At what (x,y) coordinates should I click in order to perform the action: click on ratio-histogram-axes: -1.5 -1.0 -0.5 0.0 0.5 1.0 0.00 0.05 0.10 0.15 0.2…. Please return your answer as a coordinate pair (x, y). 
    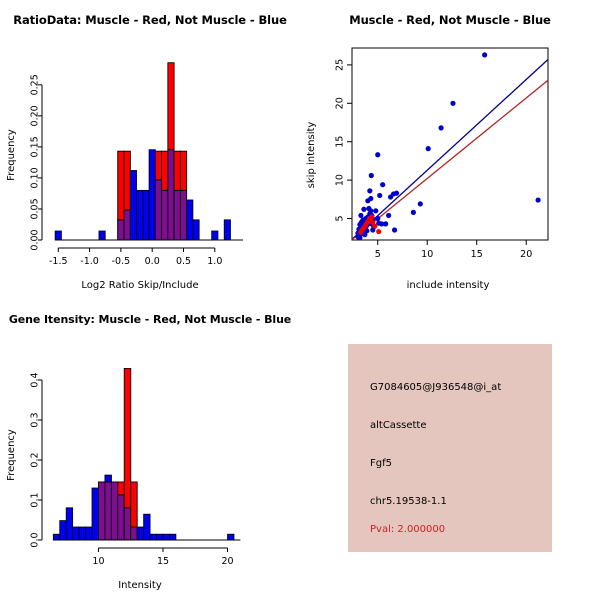
    Looking at the image, I should click on (125, 170).